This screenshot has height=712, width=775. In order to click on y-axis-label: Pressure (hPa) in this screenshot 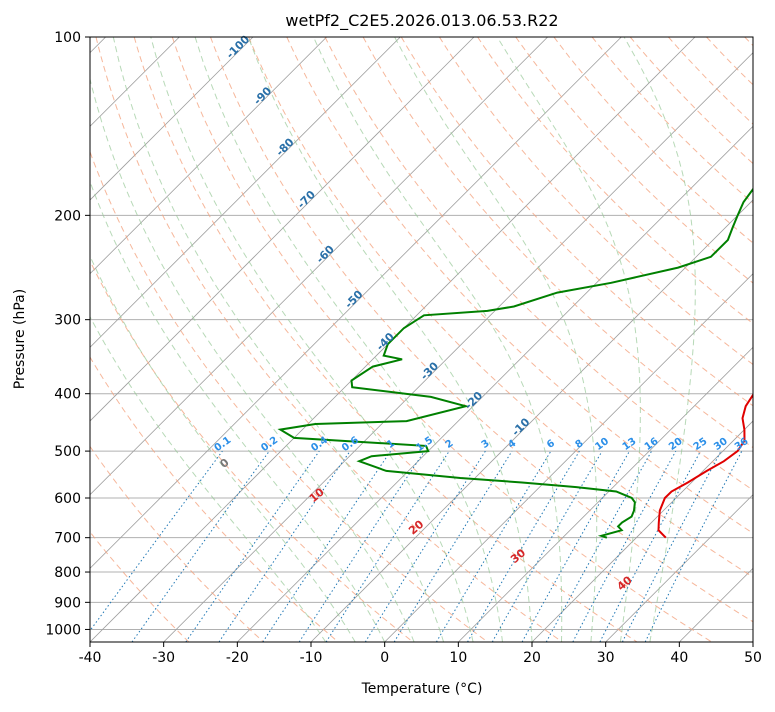, I will do `click(20, 339)`.